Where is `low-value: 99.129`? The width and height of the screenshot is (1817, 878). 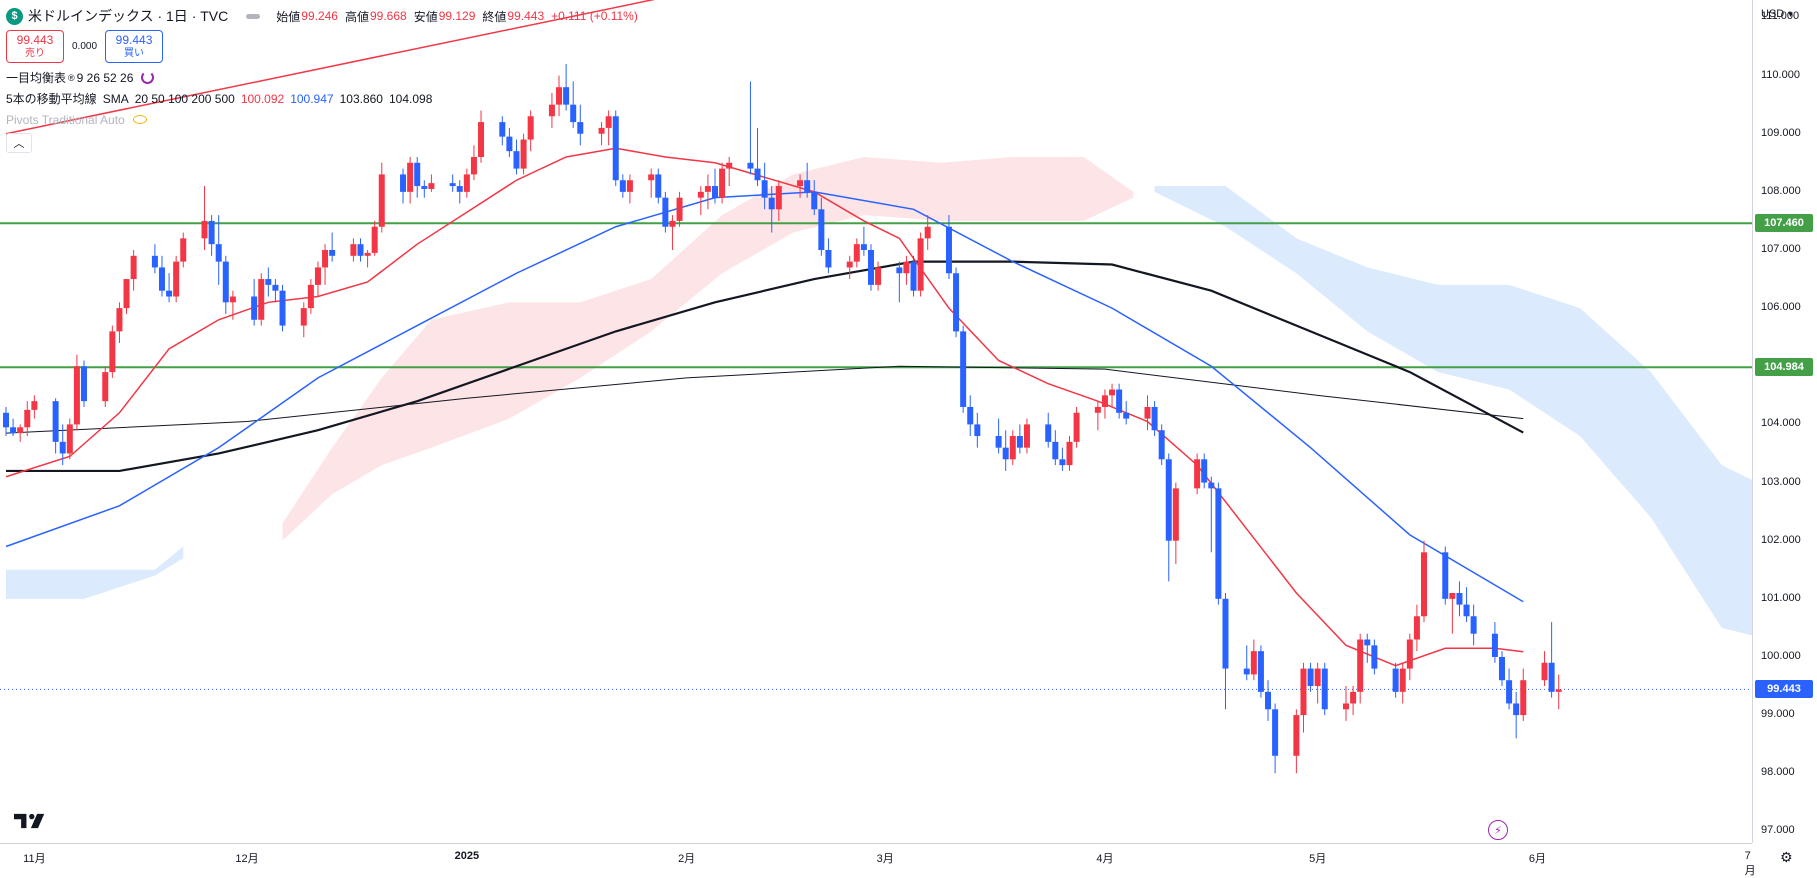 low-value: 99.129 is located at coordinates (457, 16).